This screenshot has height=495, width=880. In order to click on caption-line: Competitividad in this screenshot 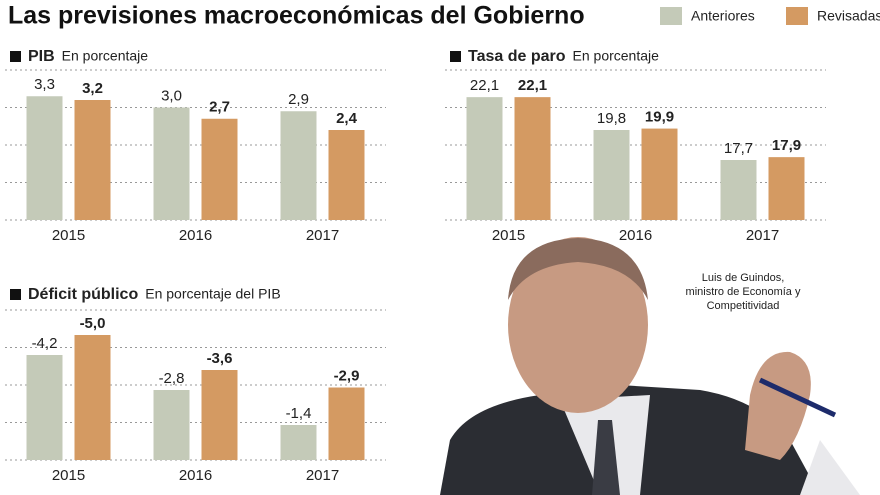, I will do `click(743, 306)`.